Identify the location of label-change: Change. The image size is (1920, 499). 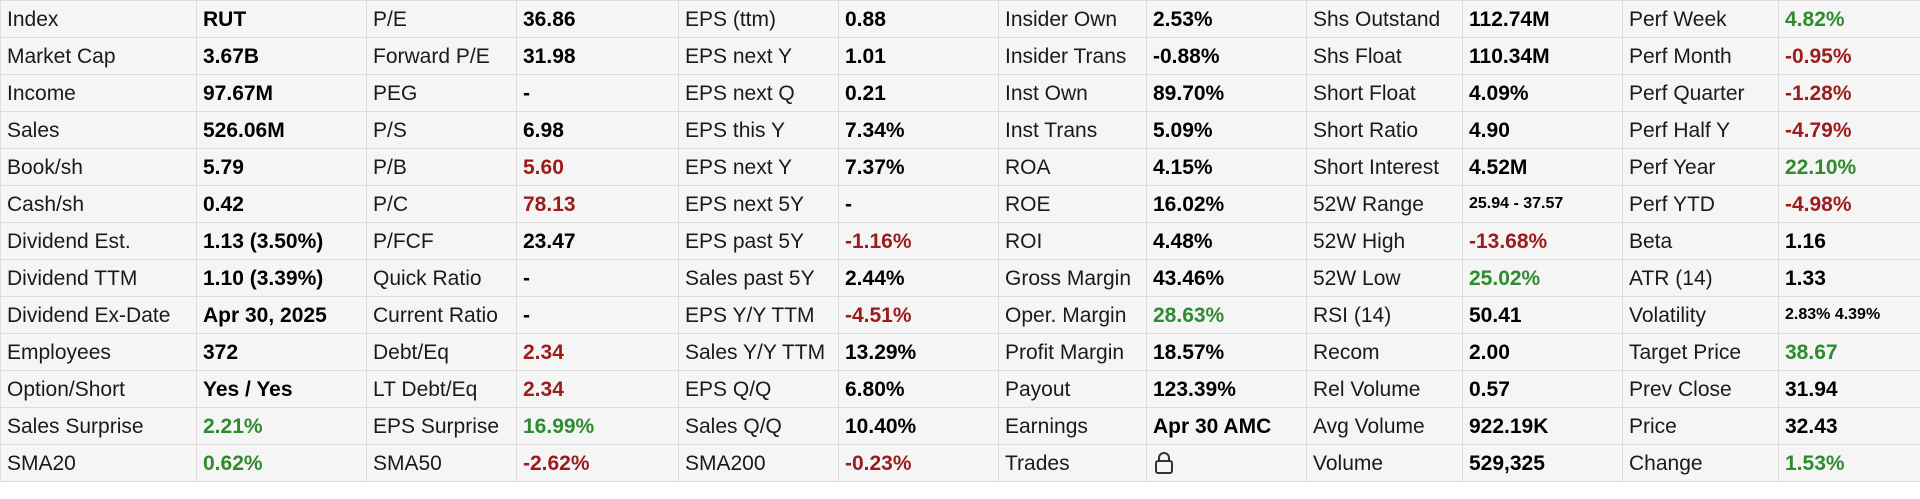
(1700, 463).